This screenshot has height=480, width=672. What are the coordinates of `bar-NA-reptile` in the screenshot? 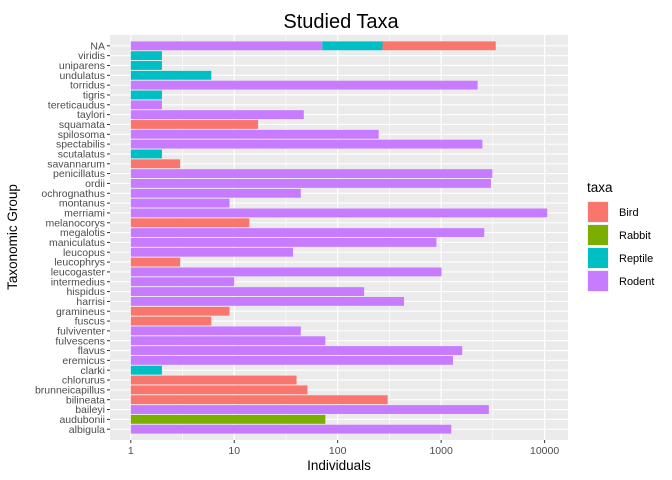 It's located at (352, 46).